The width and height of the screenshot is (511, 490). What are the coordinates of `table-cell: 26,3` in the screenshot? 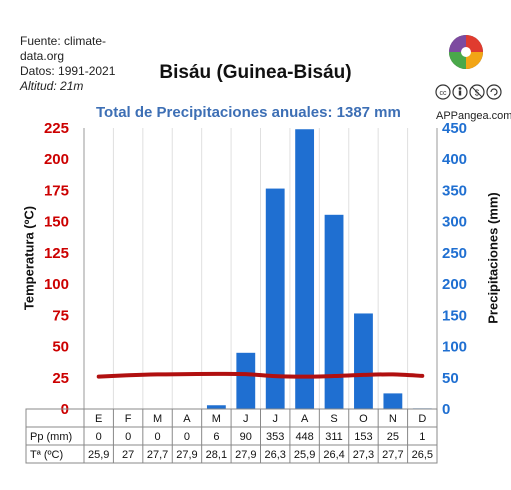 It's located at (274, 455).